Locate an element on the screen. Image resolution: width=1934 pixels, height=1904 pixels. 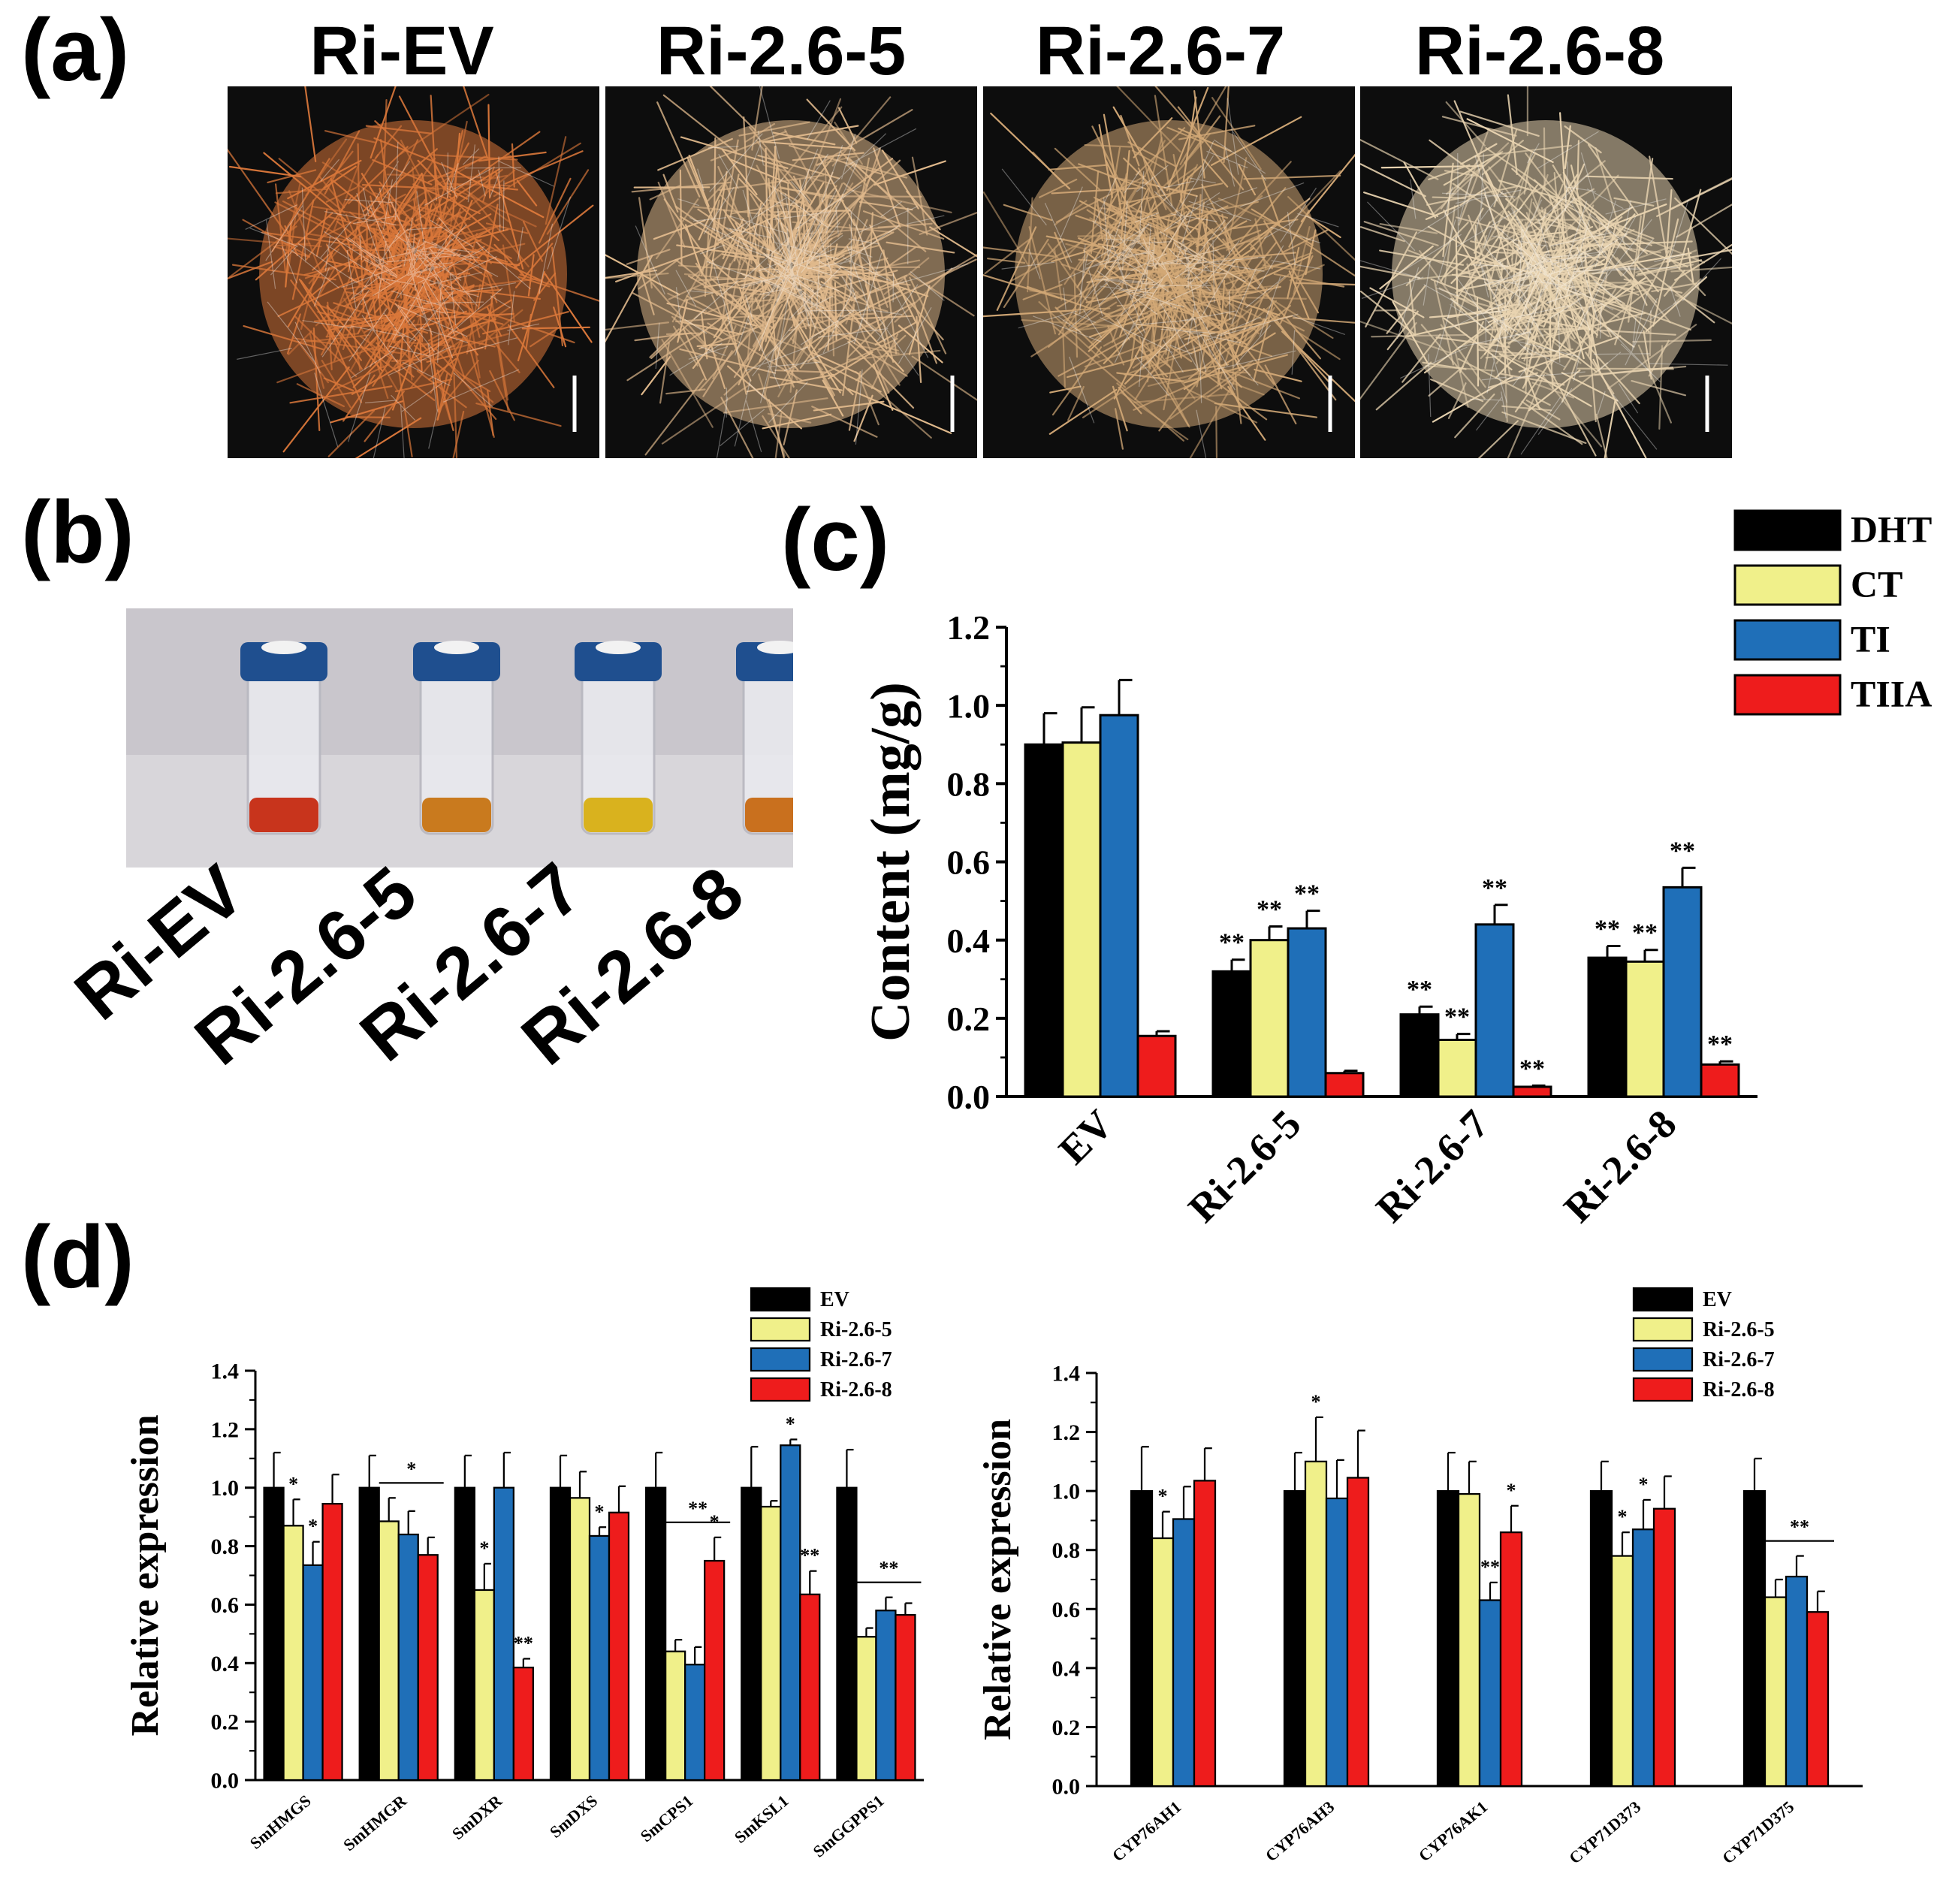
legend-label-DHT: DHT is located at coordinates (1891, 529).